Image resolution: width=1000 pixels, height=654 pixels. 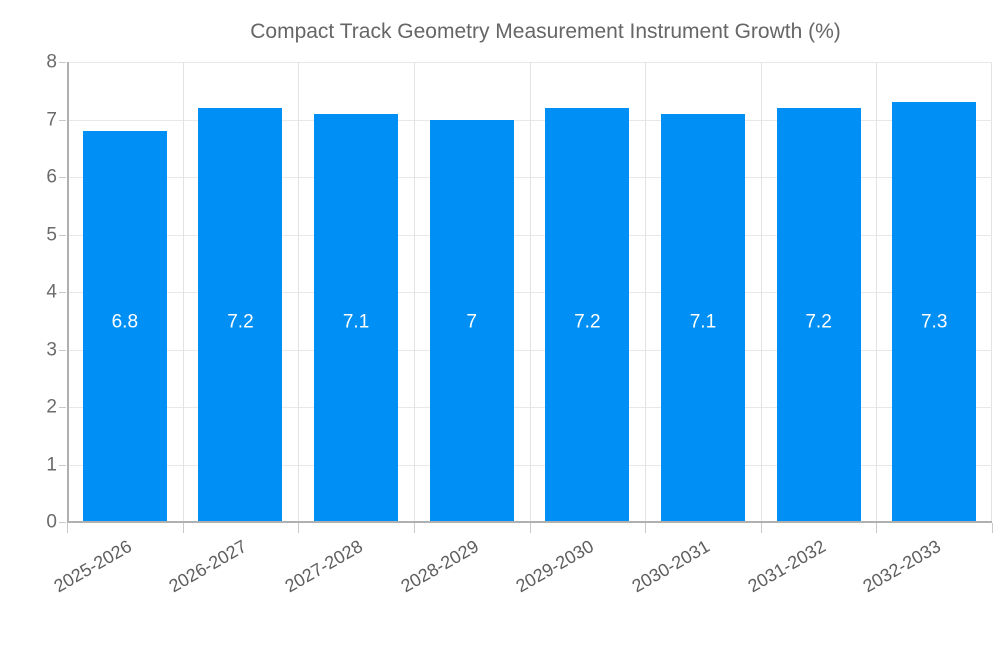 I want to click on y-axis: 0 1 2 3 4 5 6 7 8, so click(x=33, y=300).